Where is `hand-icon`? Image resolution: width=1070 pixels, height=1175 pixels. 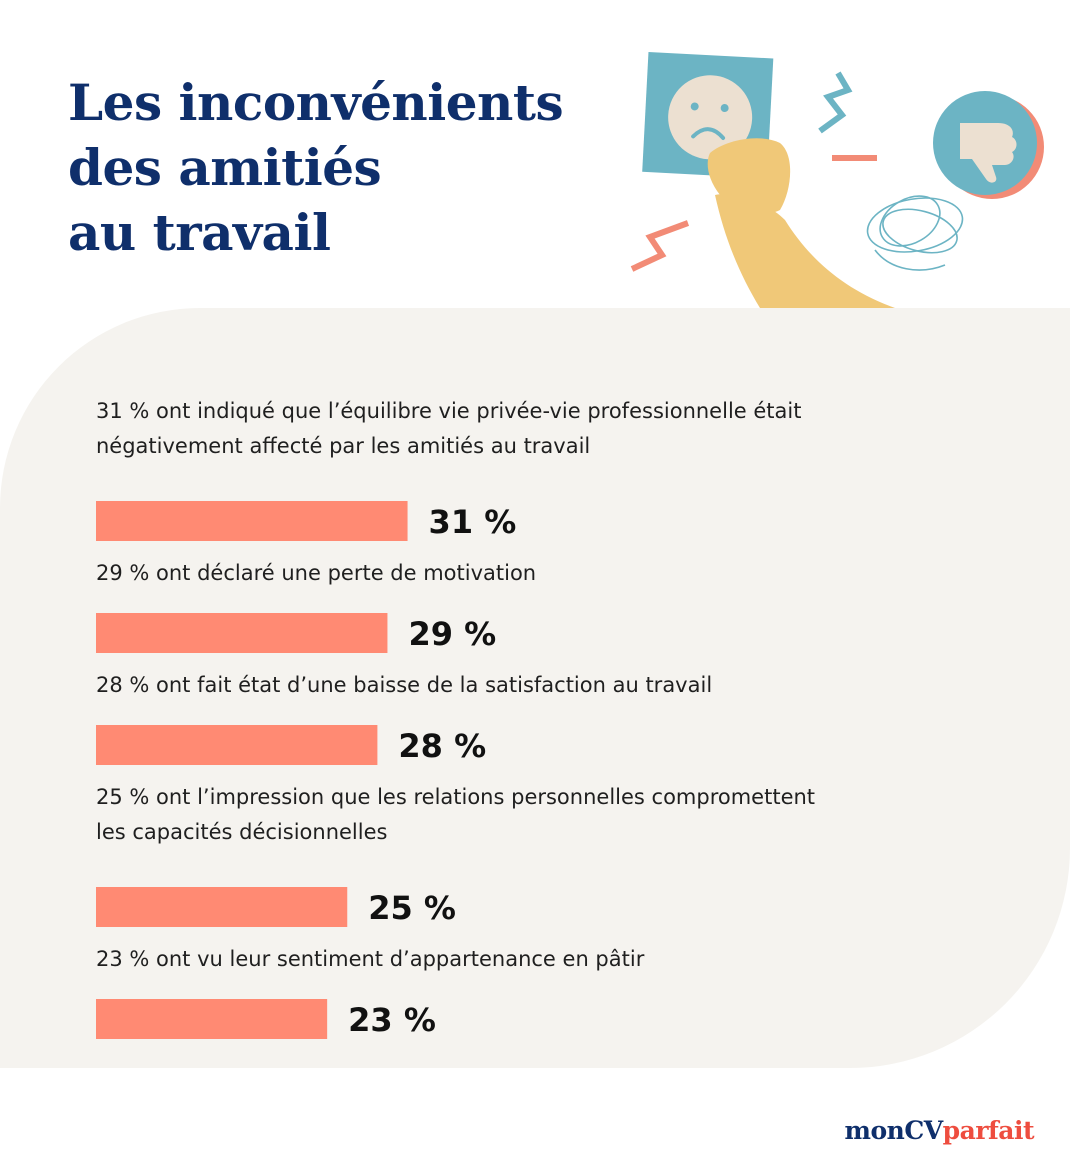 hand-icon is located at coordinates (749, 176).